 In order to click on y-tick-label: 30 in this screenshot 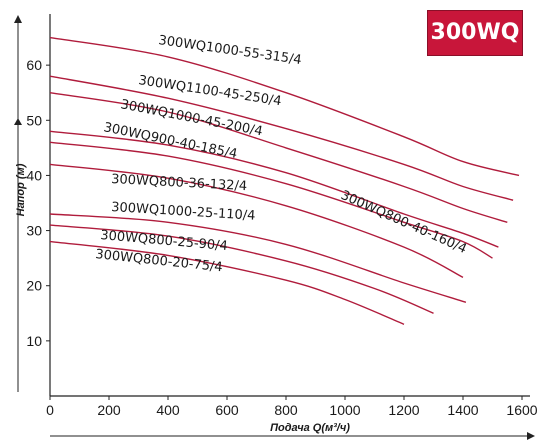, I will do `click(34, 231)`.